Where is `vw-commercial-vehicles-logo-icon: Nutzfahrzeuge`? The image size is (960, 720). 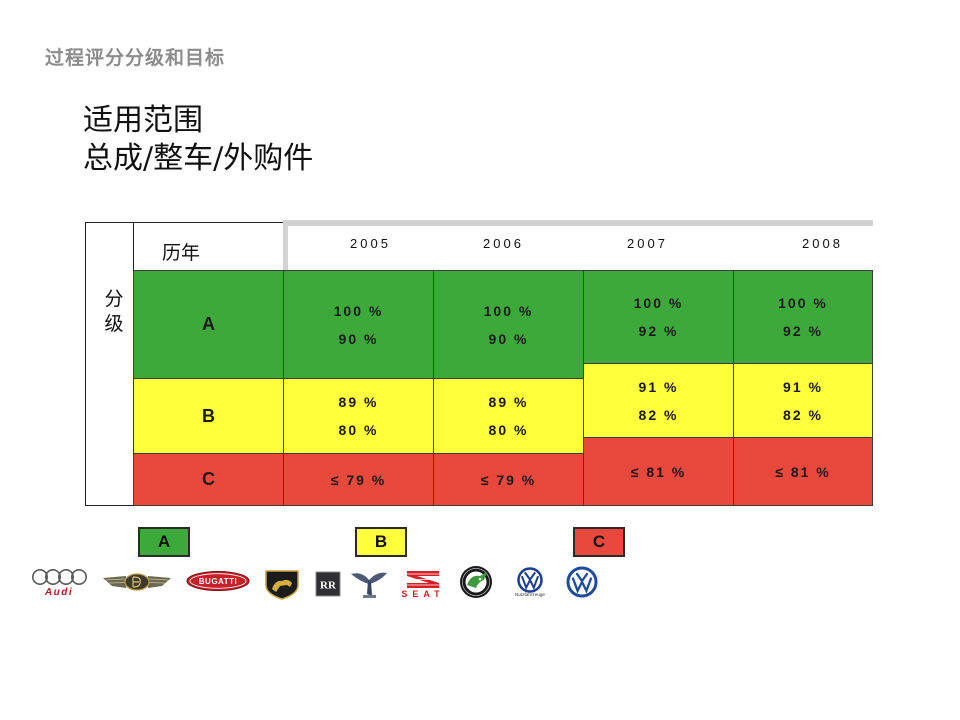
vw-commercial-vehicles-logo-icon: Nutzfahrzeuge is located at coordinates (530, 582).